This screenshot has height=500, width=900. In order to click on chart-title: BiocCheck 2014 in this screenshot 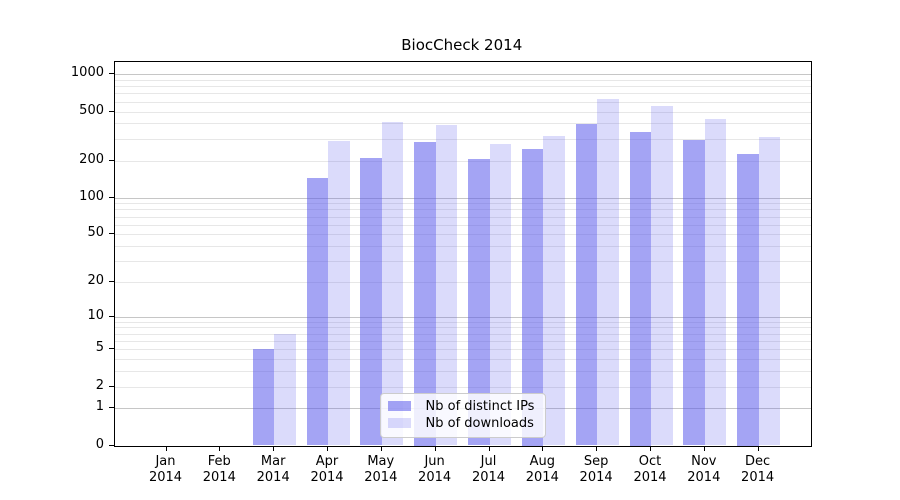, I will do `click(462, 45)`.